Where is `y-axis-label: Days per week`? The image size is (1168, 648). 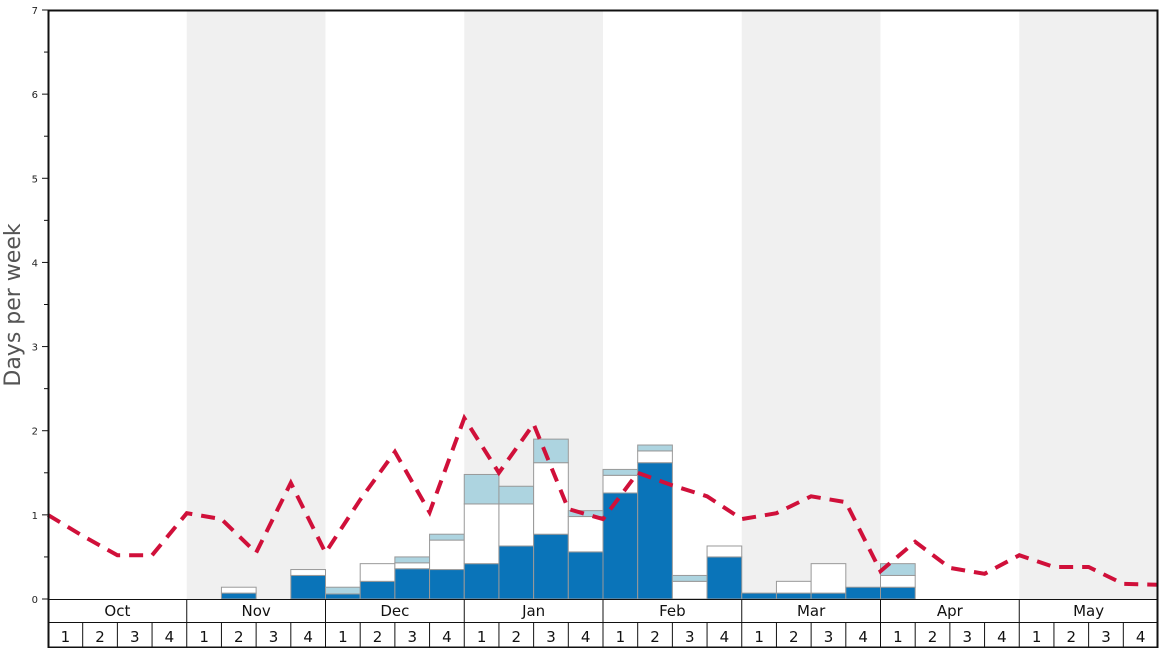
y-axis-label: Days per week is located at coordinates (13, 304).